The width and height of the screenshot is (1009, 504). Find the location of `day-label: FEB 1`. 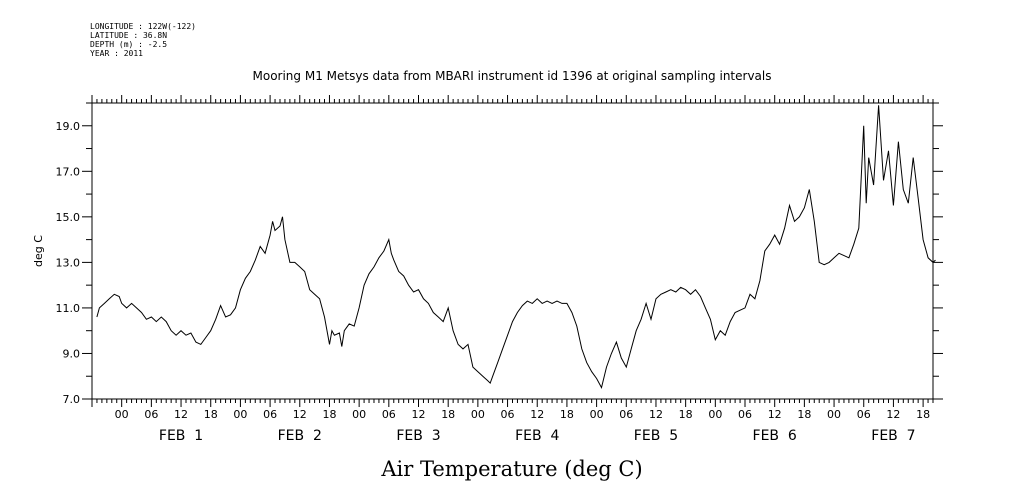

day-label: FEB 1 is located at coordinates (181, 436).